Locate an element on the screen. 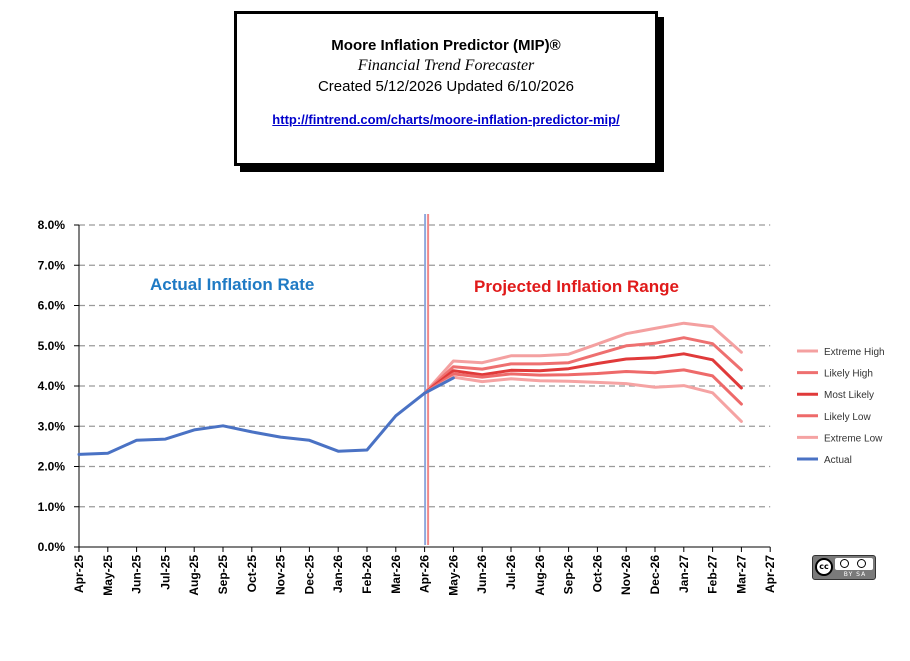  legend-label: Most Likely is located at coordinates (849, 395).